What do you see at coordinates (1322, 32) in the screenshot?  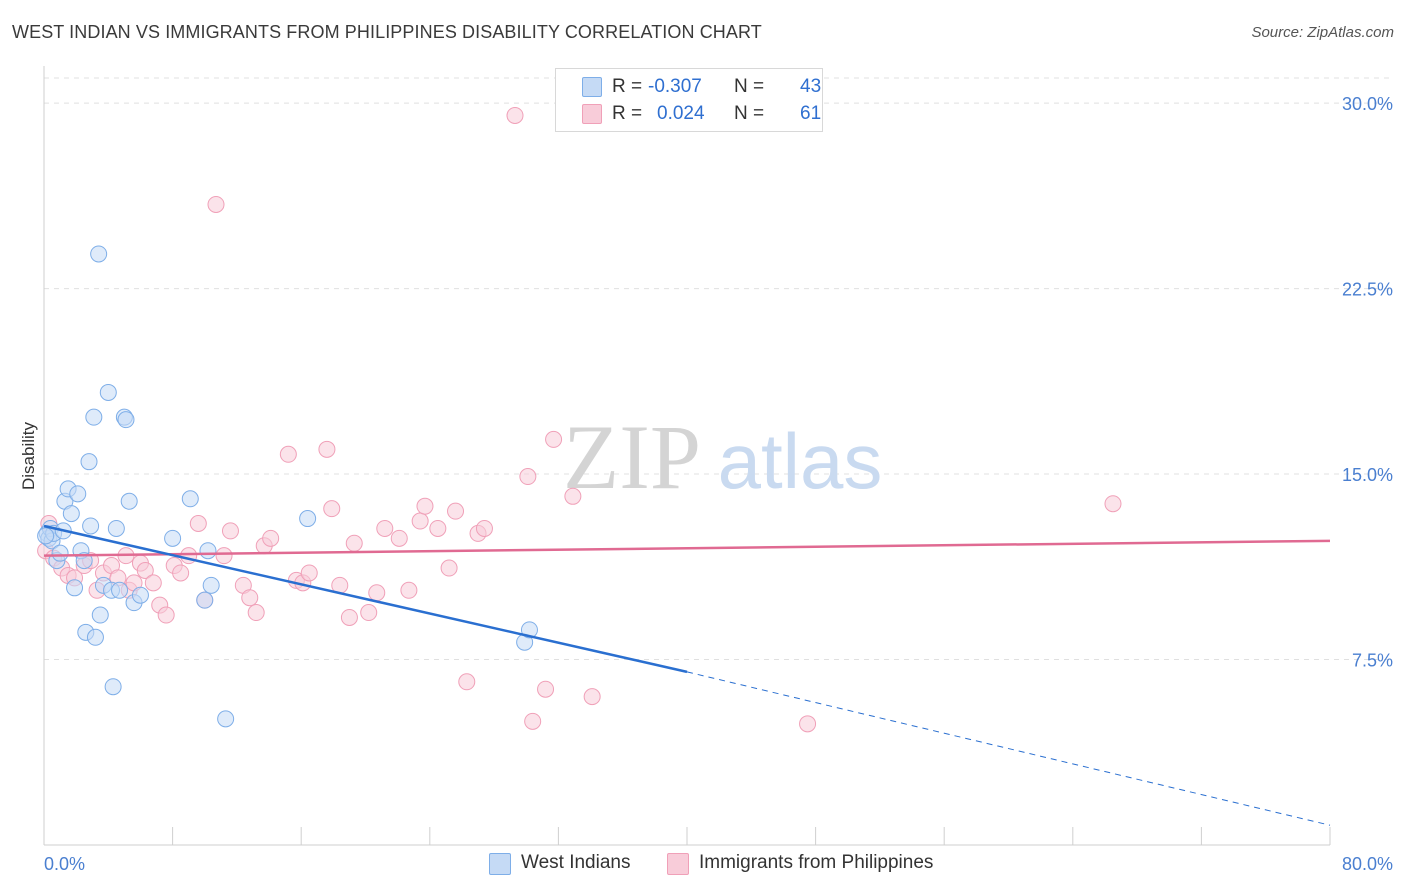 I see `source-label: Source: ZipAtlas.com` at bounding box center [1322, 32].